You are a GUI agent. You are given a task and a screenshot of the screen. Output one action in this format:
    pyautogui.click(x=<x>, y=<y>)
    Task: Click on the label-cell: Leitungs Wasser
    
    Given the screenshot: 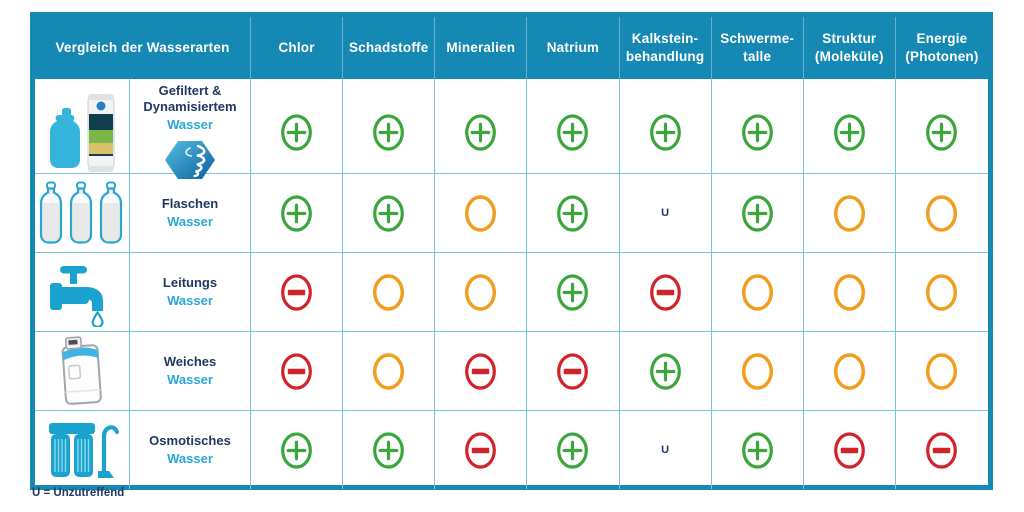 What is the action you would take?
    pyautogui.click(x=190, y=292)
    